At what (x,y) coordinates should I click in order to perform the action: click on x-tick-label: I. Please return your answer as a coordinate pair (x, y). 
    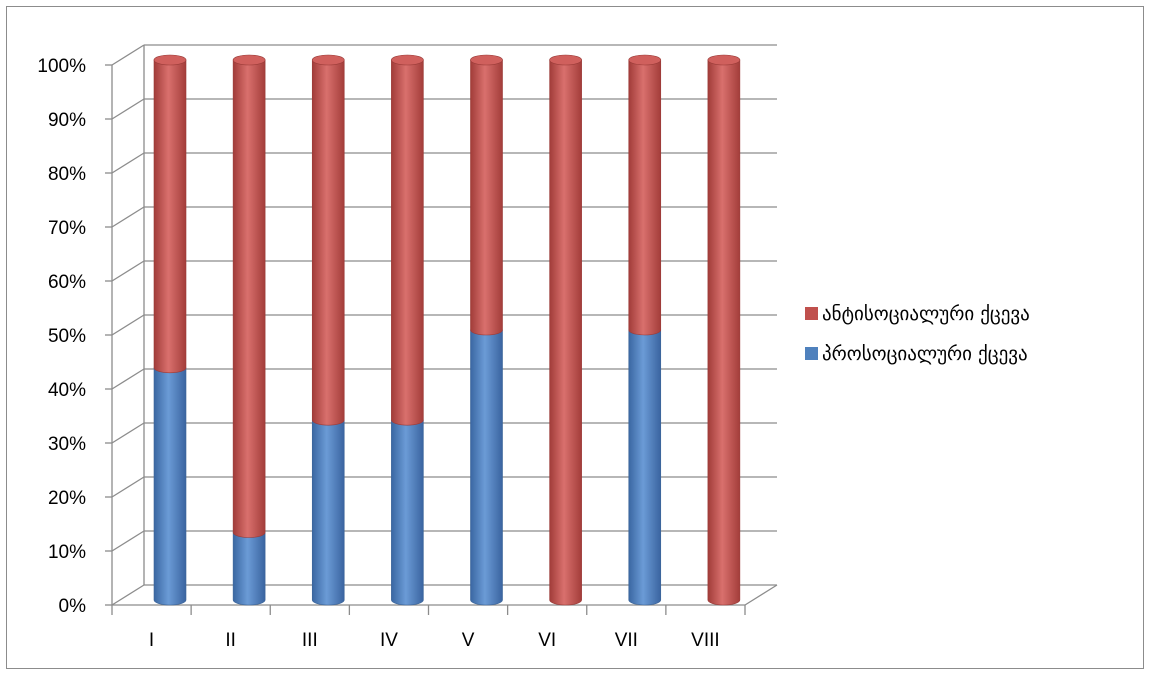
    Looking at the image, I should click on (151, 640).